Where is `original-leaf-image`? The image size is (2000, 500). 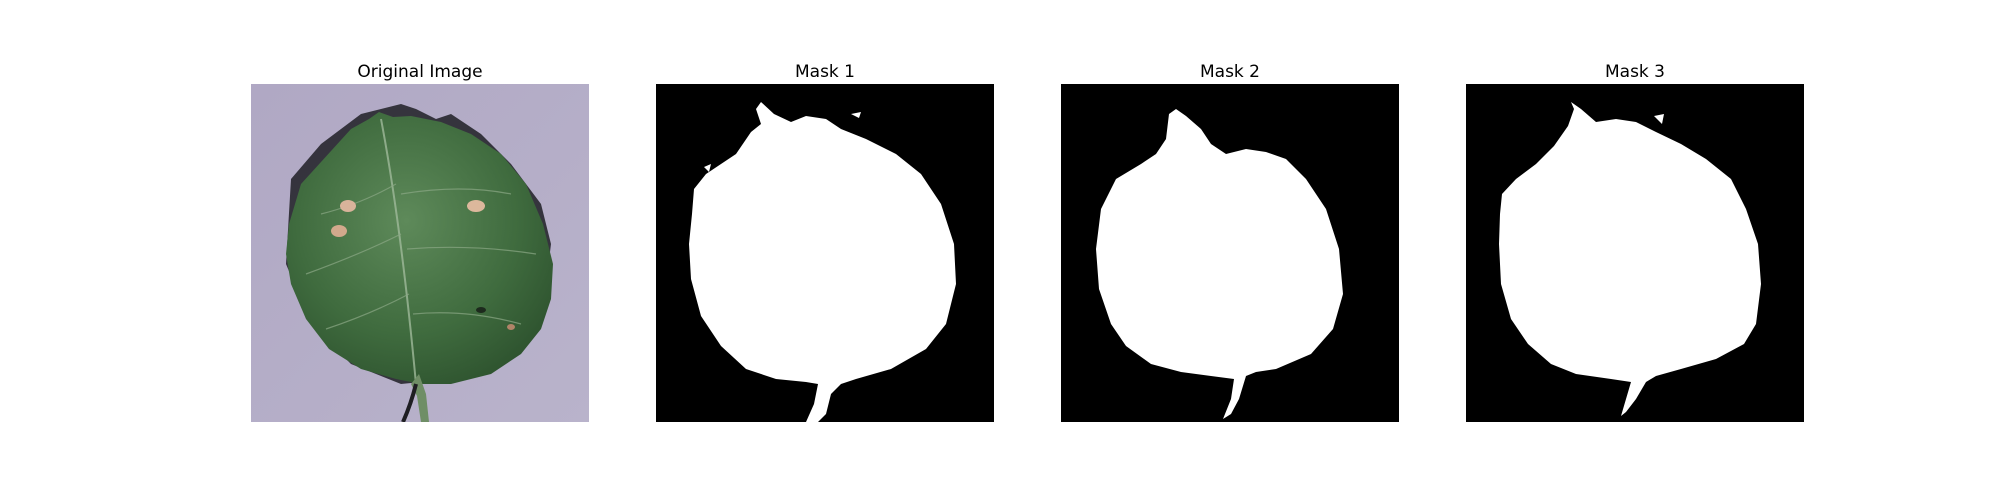 original-leaf-image is located at coordinates (420, 253).